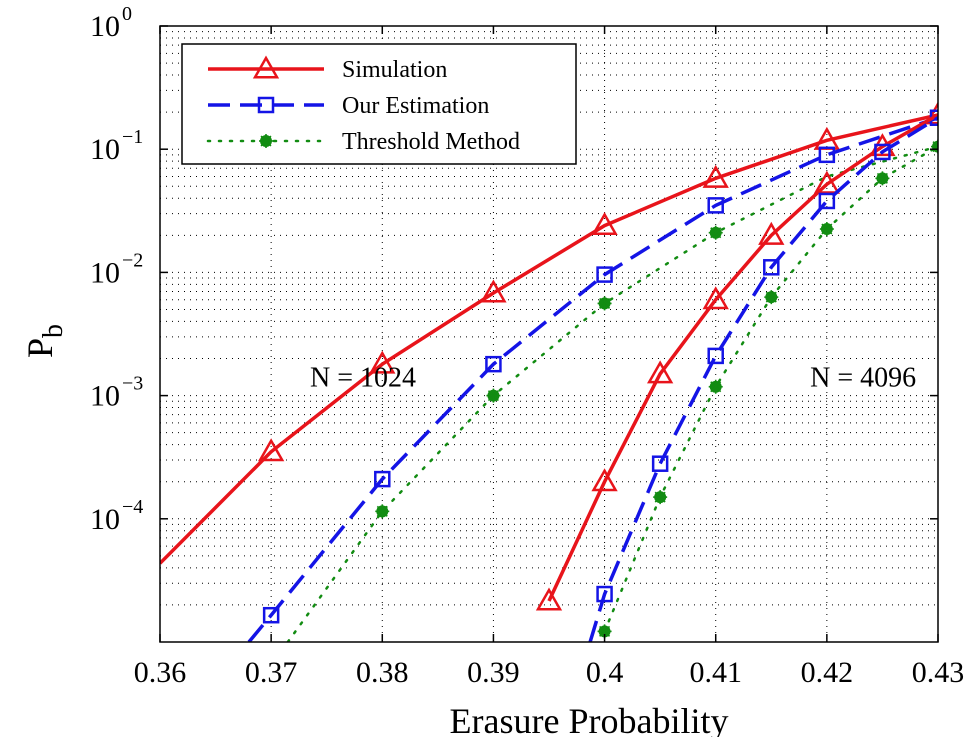 Image resolution: width=979 pixels, height=737 pixels. I want to click on y-tick-label-exponent: −4, so click(132, 507).